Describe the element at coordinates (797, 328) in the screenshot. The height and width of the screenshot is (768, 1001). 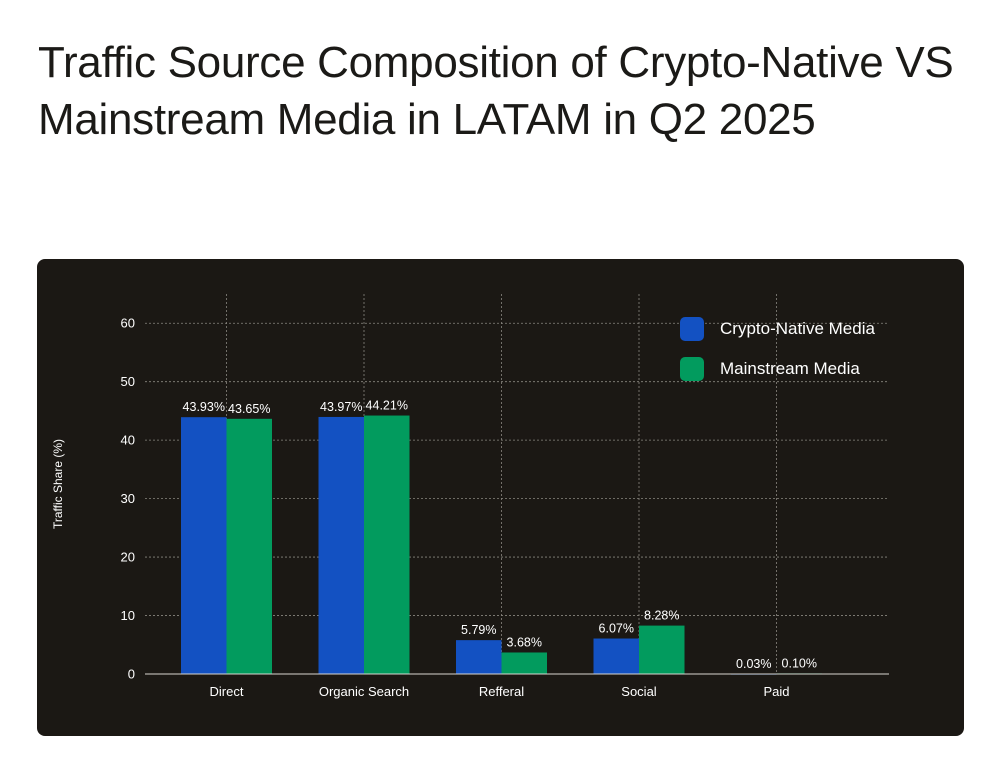
I see `legend-label-crypto-native: Crypto-Native Media` at that location.